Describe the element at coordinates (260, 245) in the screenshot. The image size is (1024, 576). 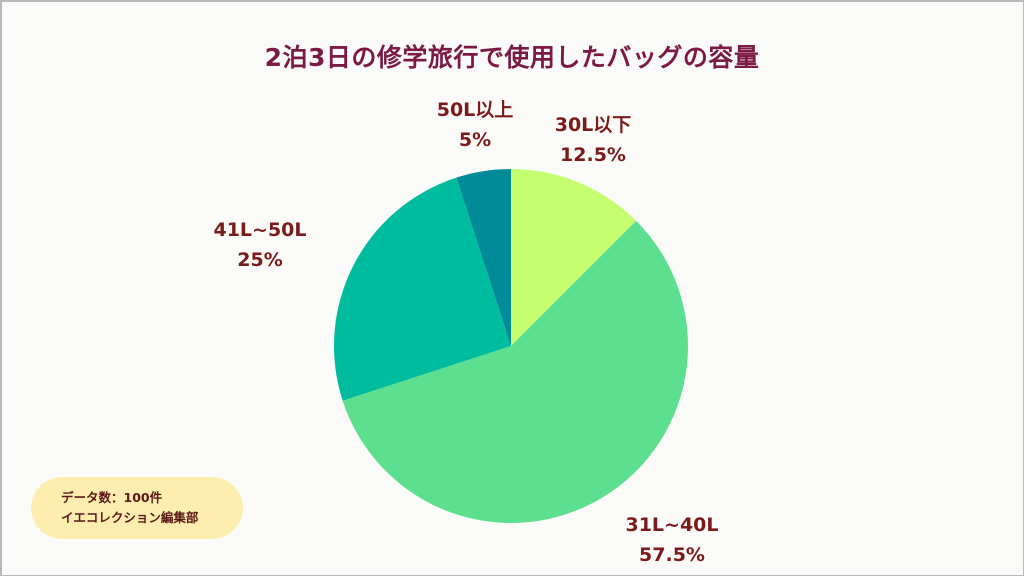
I see `slice-label-41l-50l: 41L~50L 25%` at that location.